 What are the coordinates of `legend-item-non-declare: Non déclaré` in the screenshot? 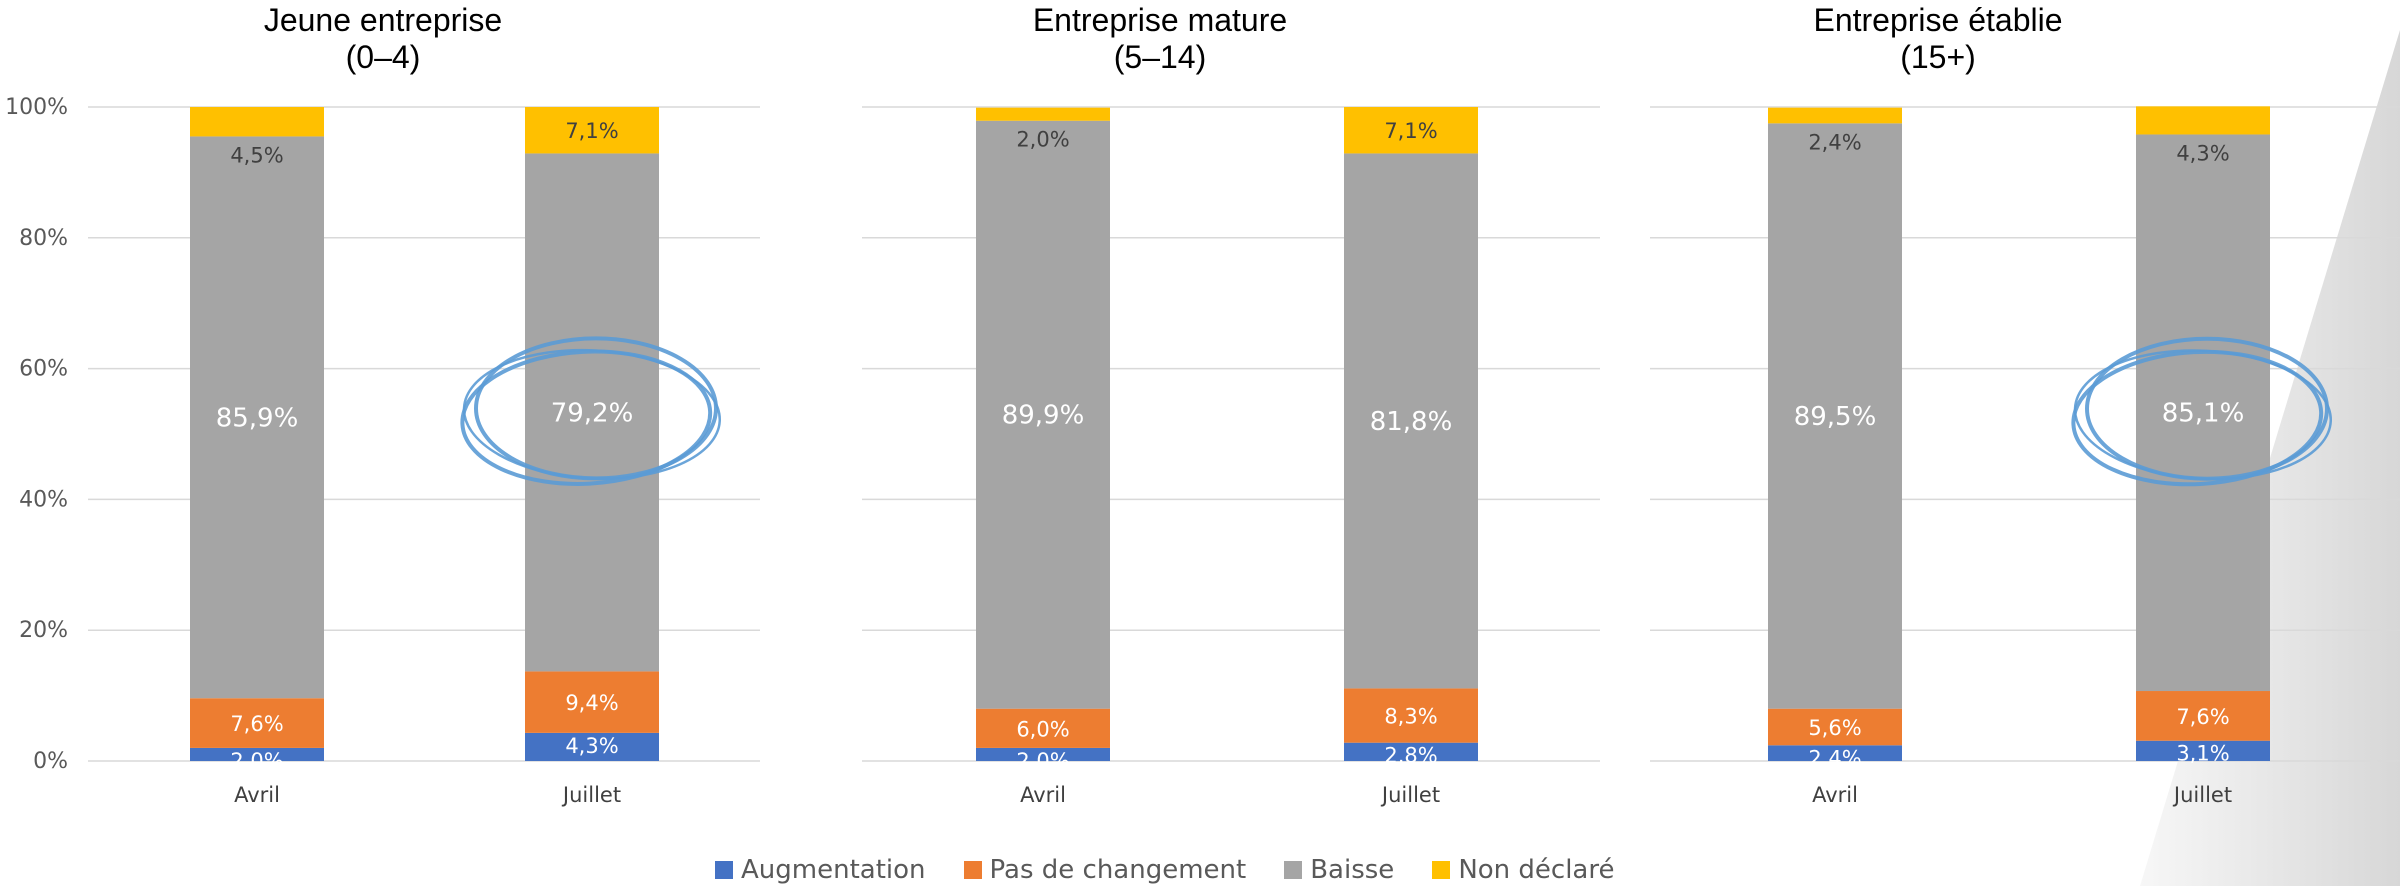 It's located at (1523, 870).